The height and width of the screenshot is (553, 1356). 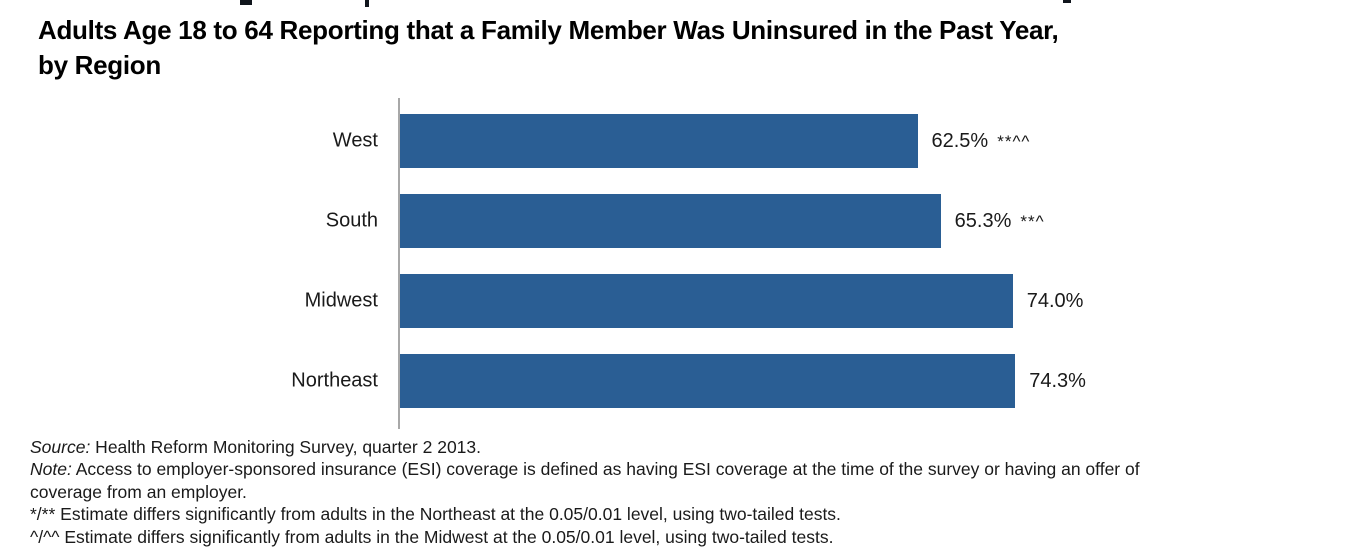 What do you see at coordinates (334, 380) in the screenshot?
I see `category-label-northeast: Northeast` at bounding box center [334, 380].